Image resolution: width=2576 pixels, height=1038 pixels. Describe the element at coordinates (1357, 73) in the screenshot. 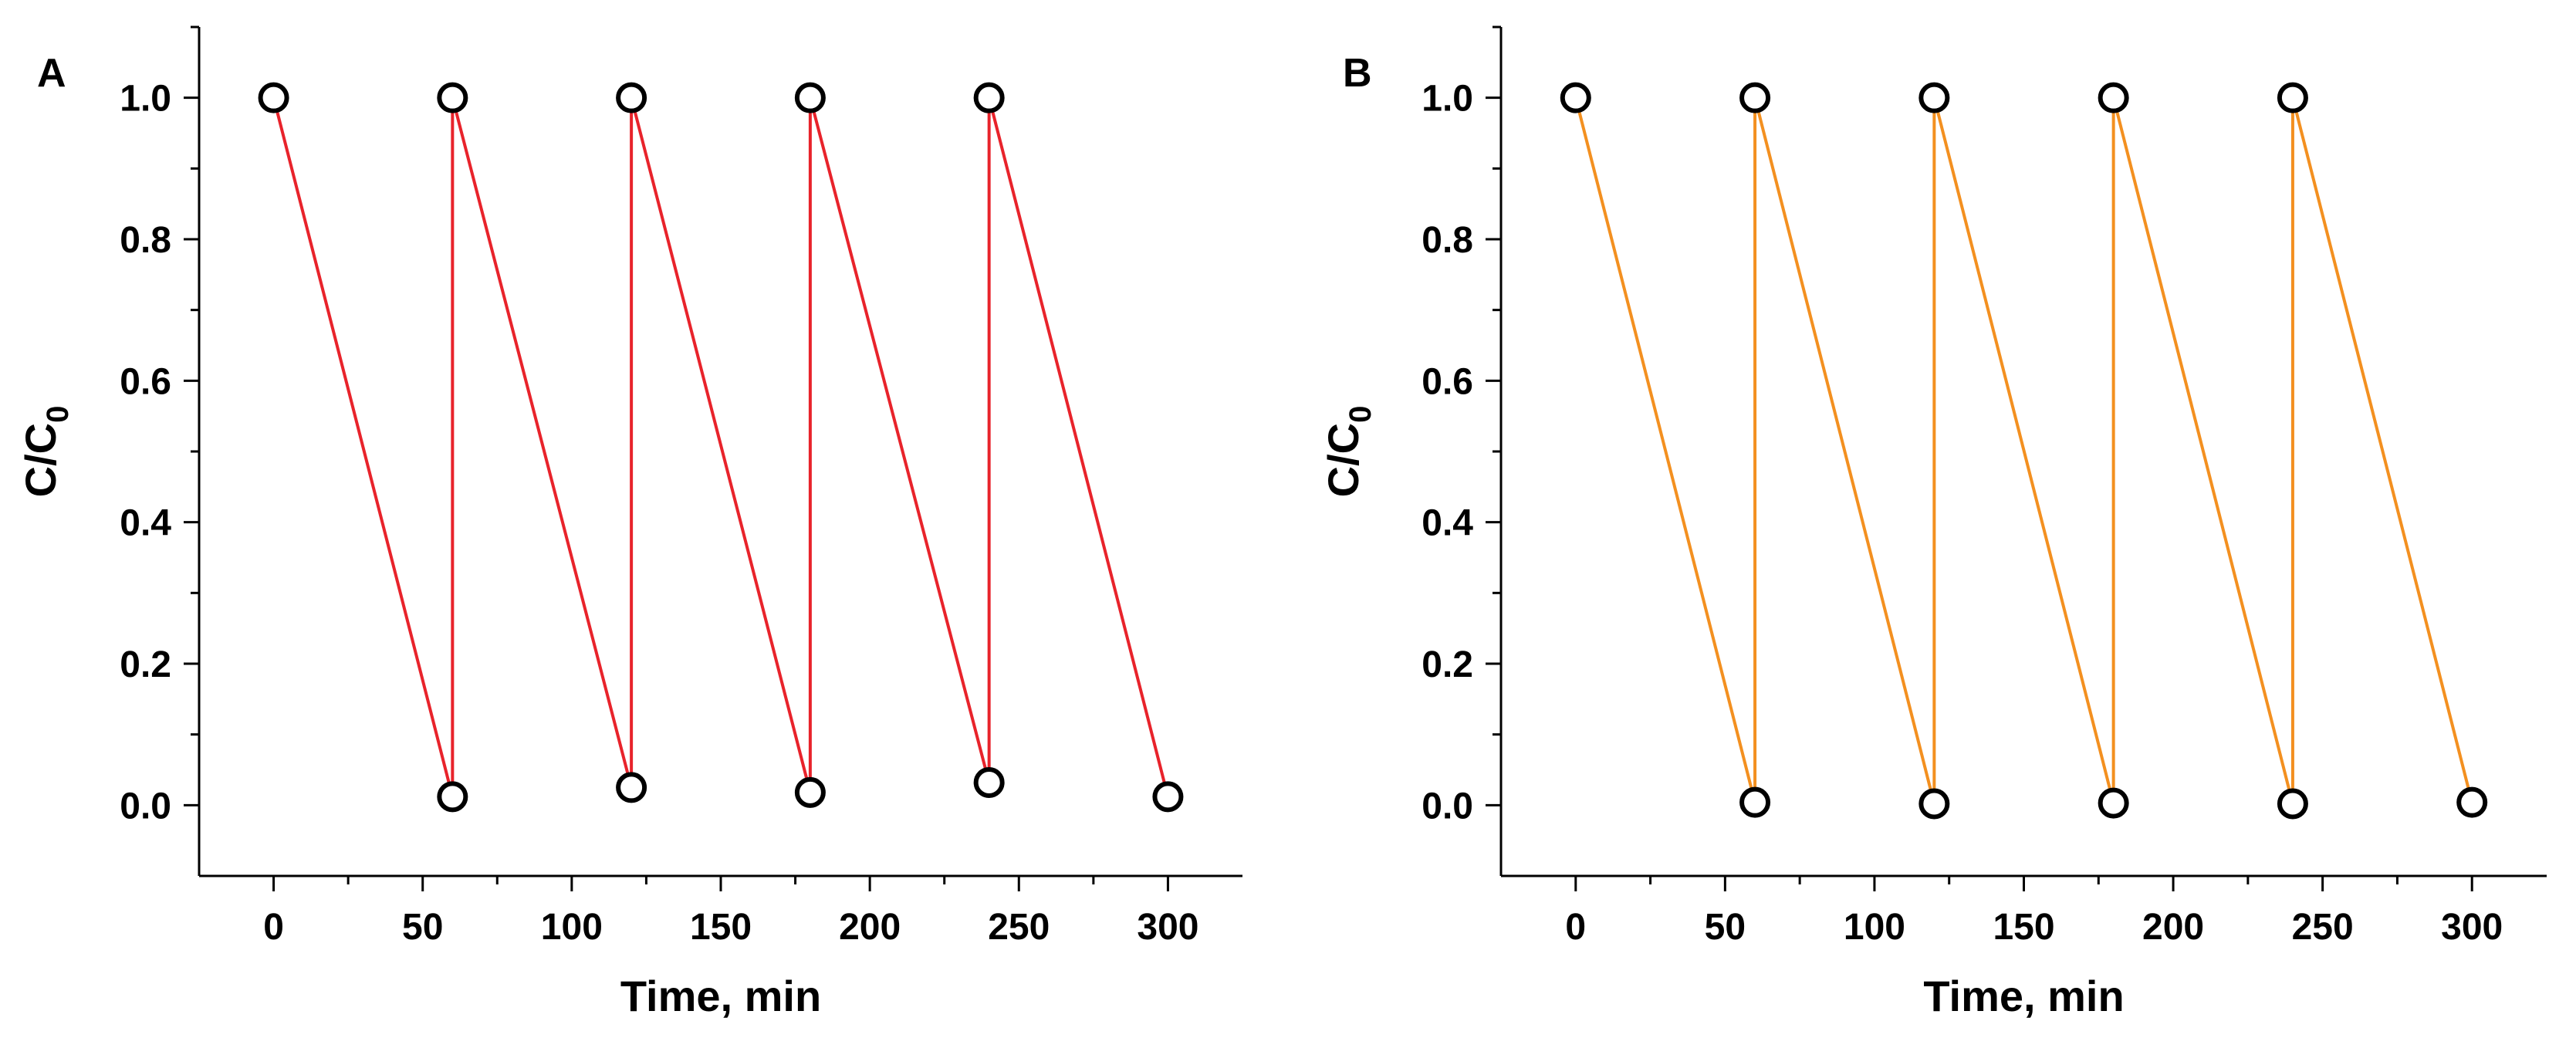

I see `panel-label: B` at that location.